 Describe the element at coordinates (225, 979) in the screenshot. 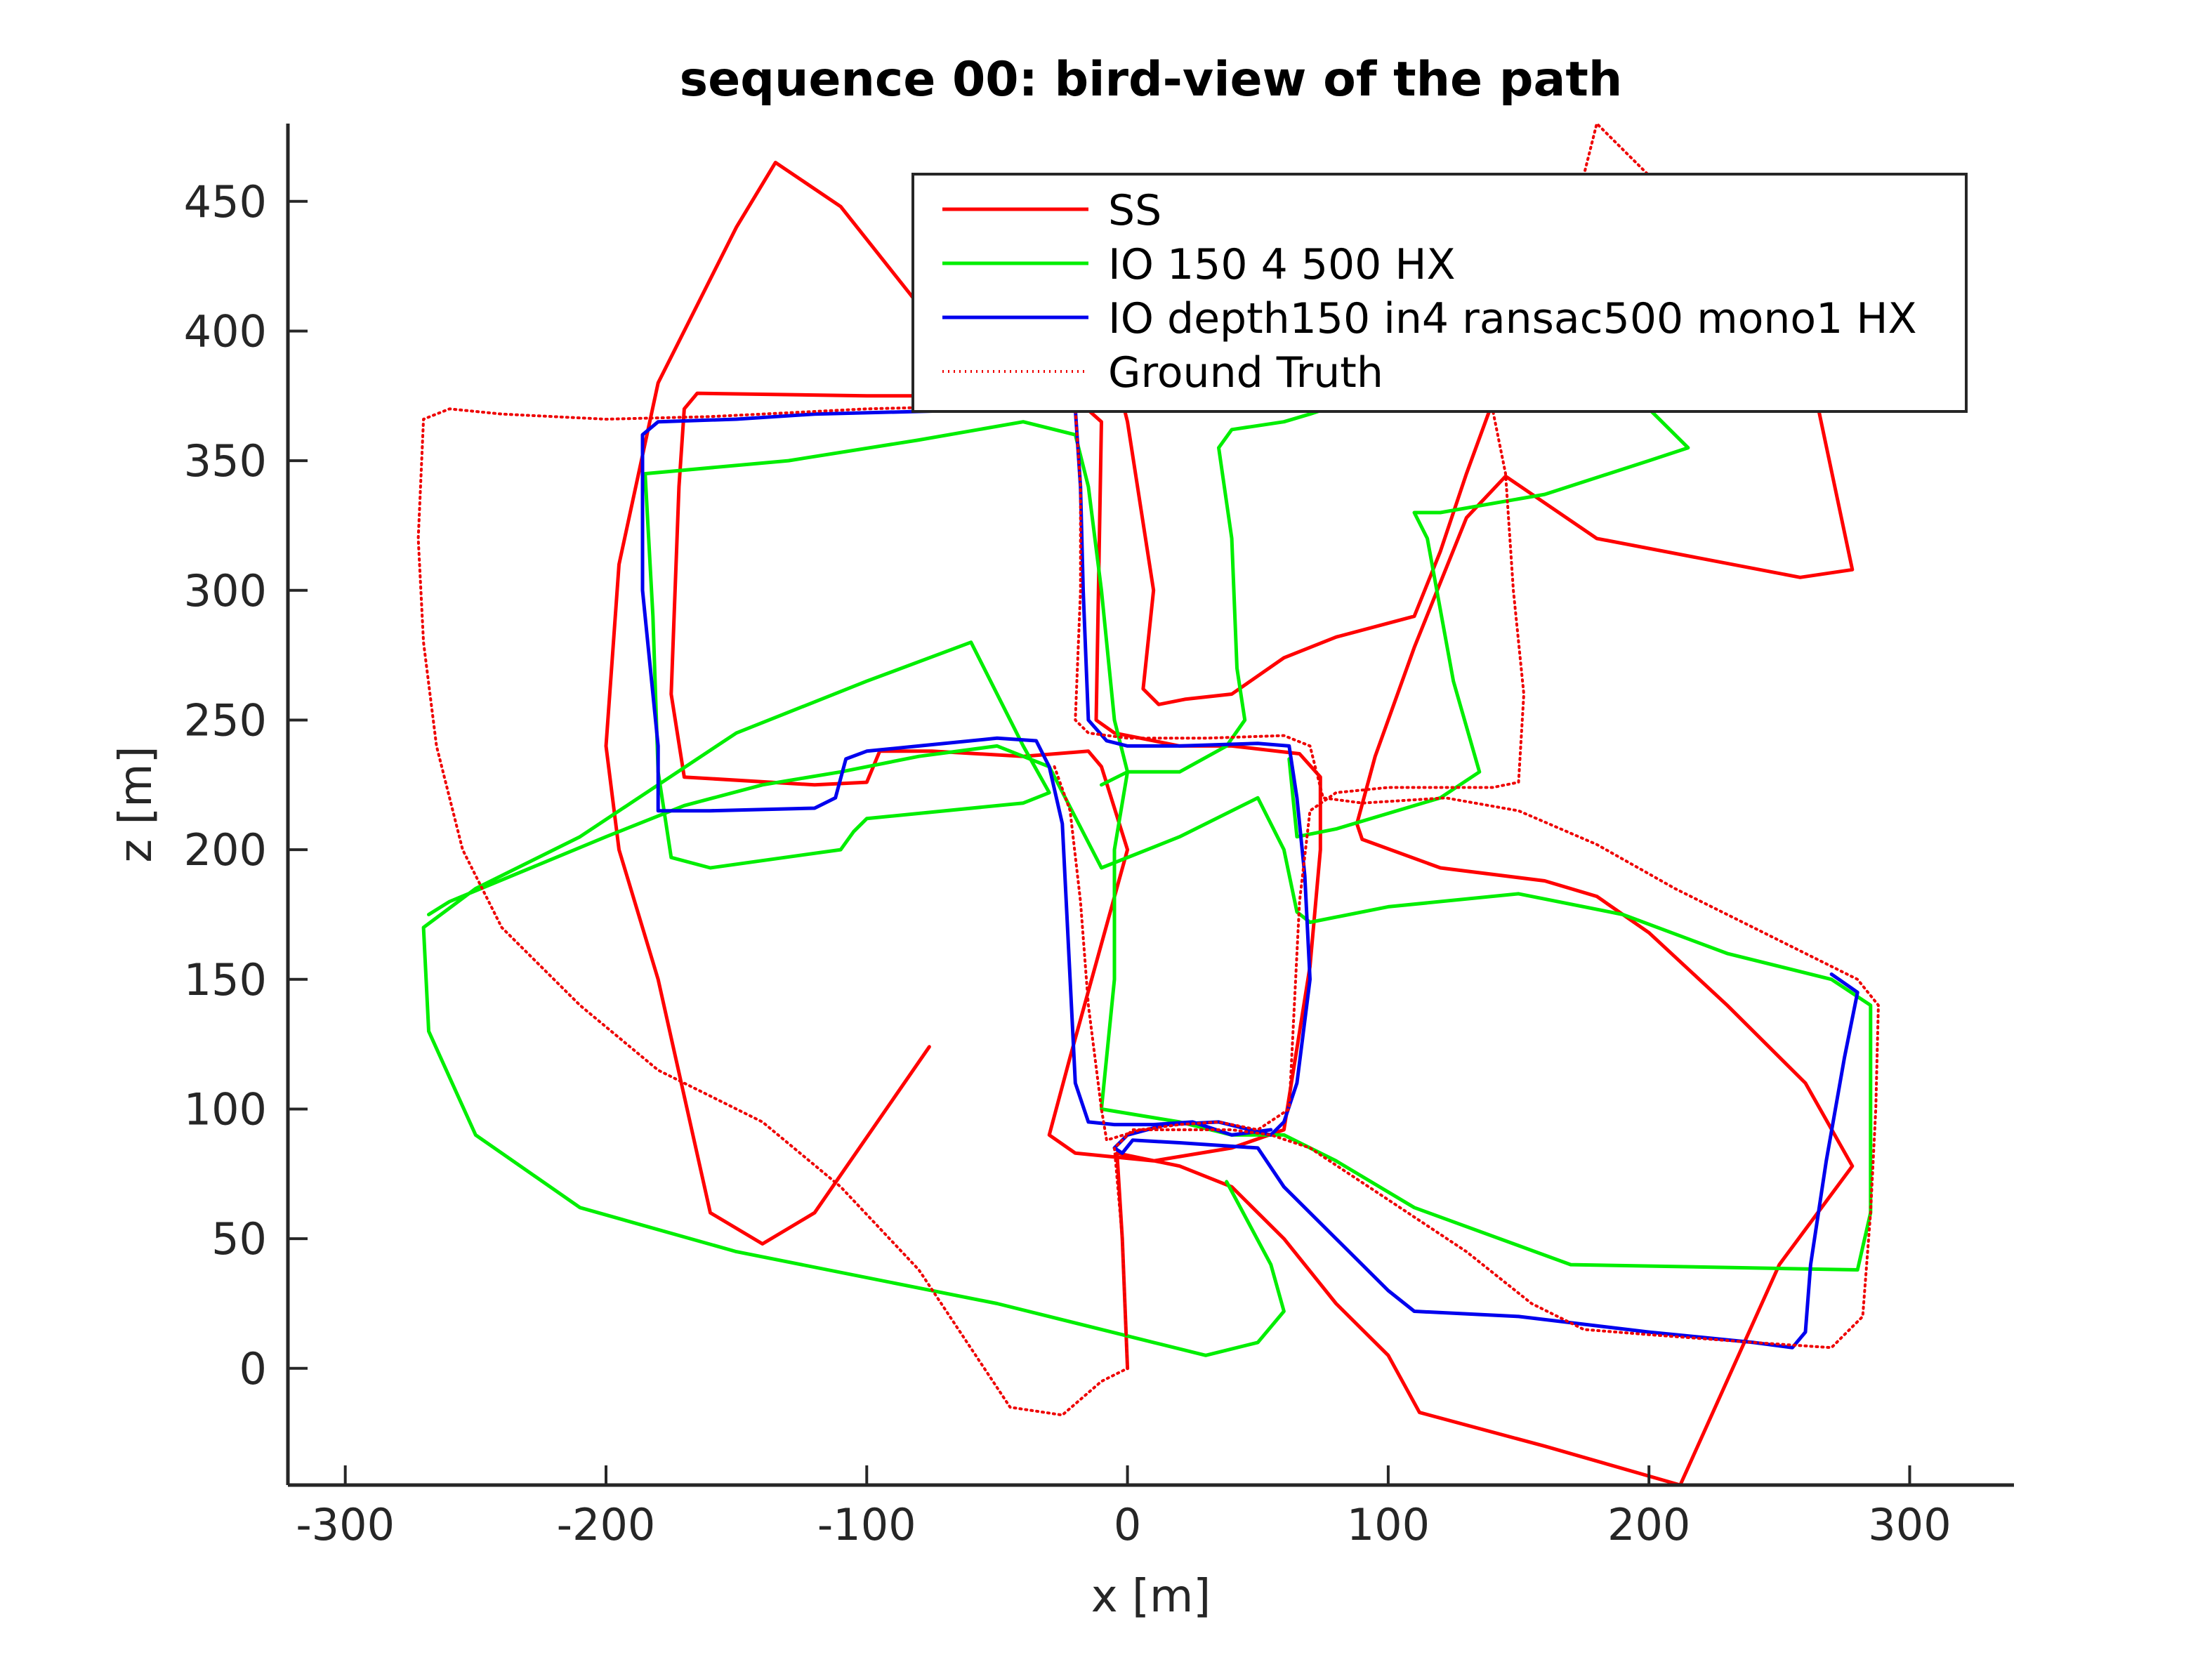

I see `y-tick-label: 150` at that location.